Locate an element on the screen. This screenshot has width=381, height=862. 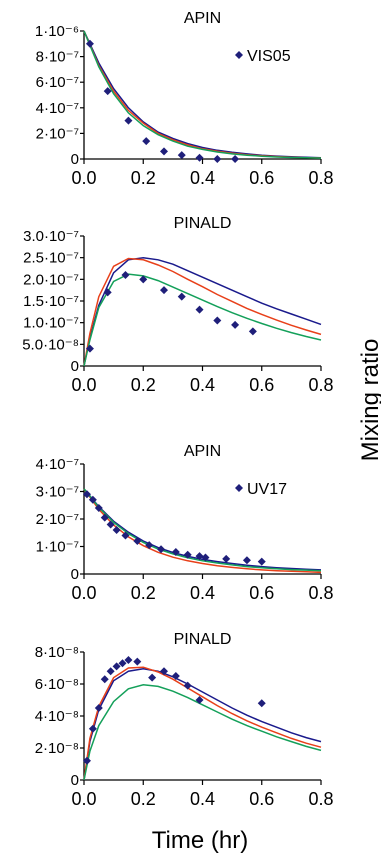
y-tick-label: 2.5·10⁻⁷ is located at coordinates (51, 258).